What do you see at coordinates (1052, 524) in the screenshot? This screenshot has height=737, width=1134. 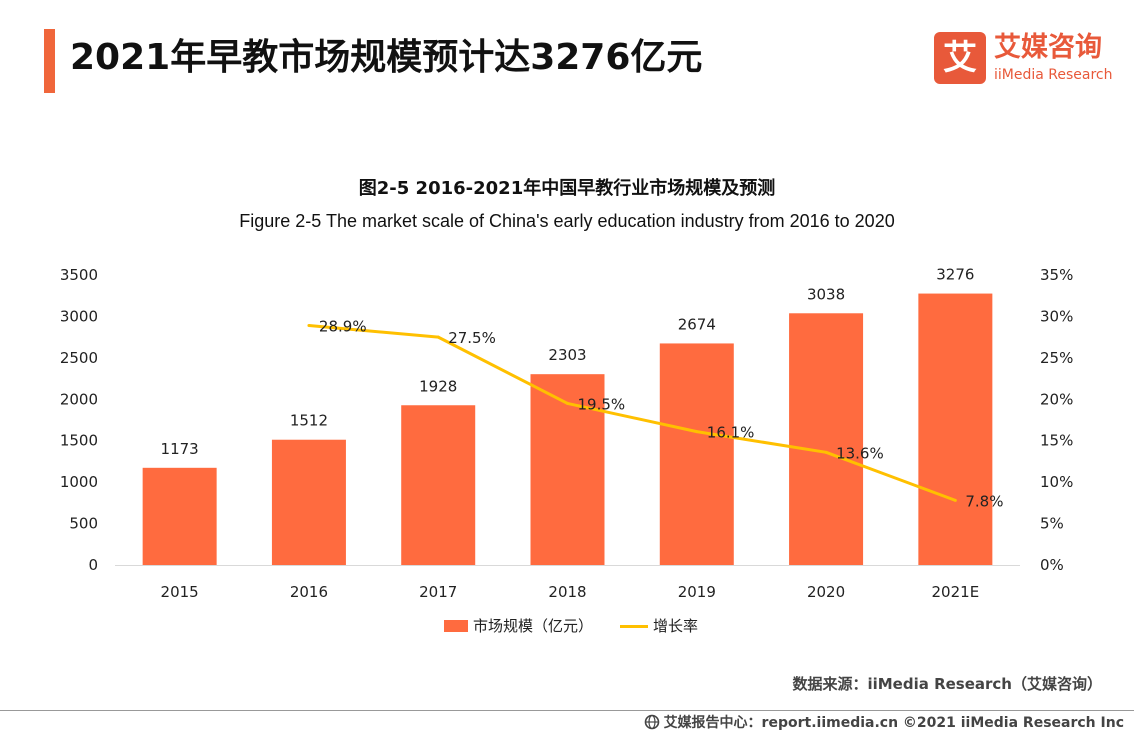 I see `y-right-tick-label: 5%` at bounding box center [1052, 524].